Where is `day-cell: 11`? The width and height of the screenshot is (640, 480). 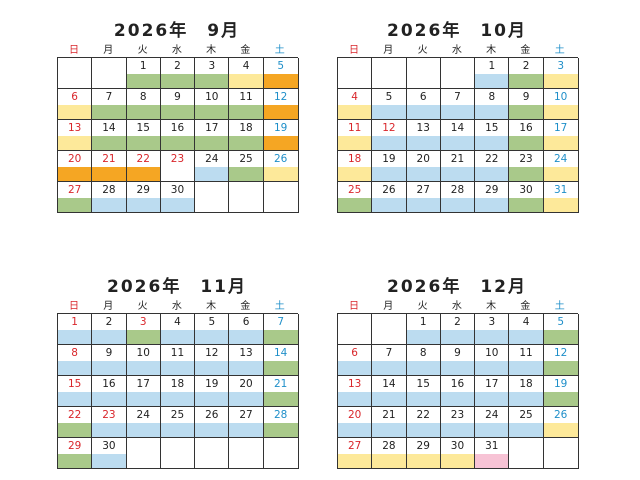
day-cell: 11 is located at coordinates (355, 135).